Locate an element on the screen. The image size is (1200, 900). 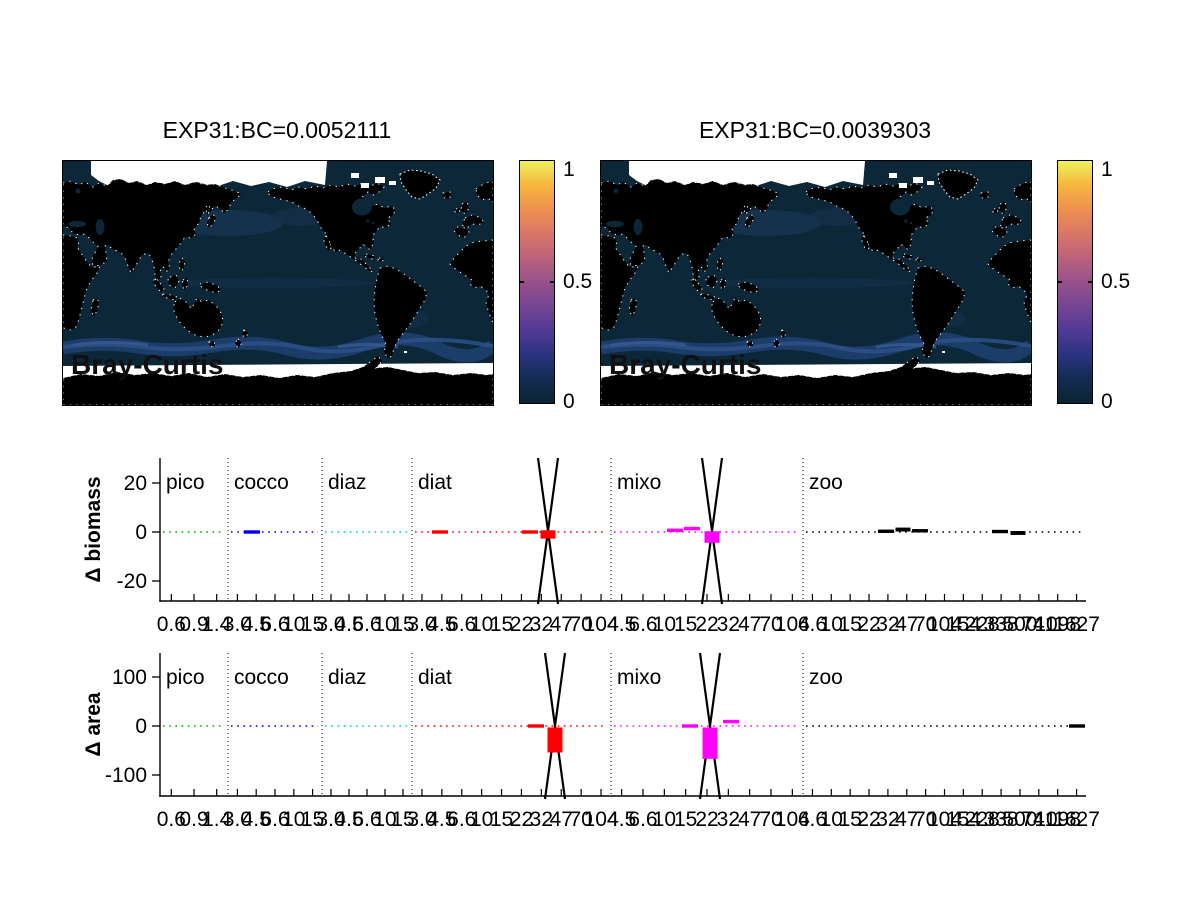
size-tick-label: 1.4 is located at coordinates (217, 819).